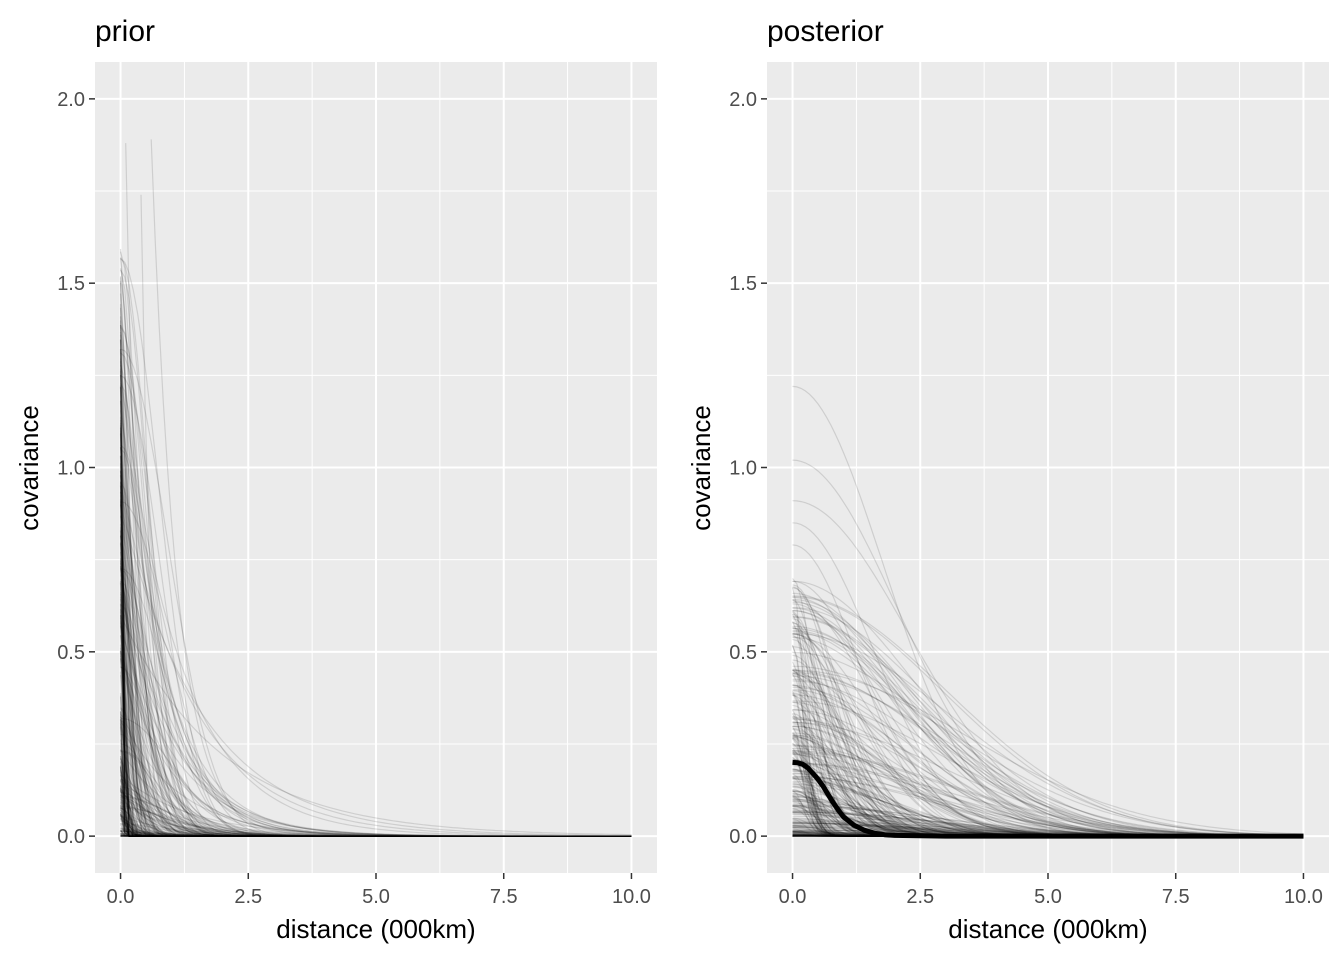  Describe the element at coordinates (76, 468) in the screenshot. I see `prior-y-axis-ticks: 0.0 0.5 1.0 1.5 2.0` at that location.